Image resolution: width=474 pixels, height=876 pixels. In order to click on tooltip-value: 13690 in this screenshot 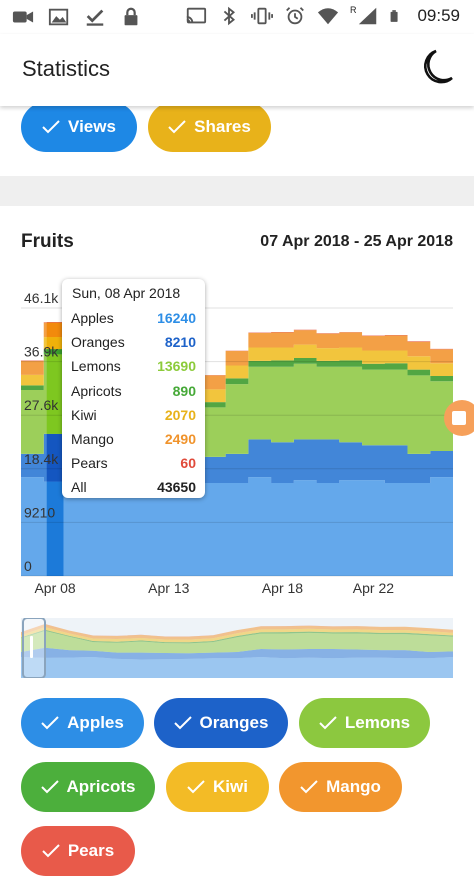, I will do `click(176, 370)`.